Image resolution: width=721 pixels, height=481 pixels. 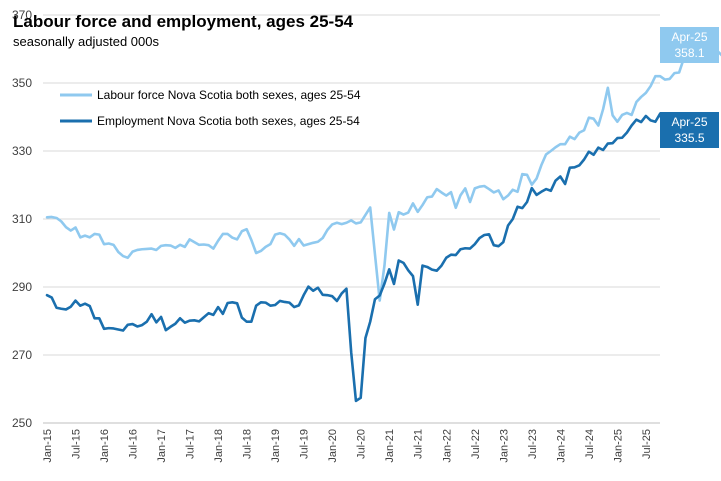 I want to click on y-tick-label: 370, so click(x=22, y=15).